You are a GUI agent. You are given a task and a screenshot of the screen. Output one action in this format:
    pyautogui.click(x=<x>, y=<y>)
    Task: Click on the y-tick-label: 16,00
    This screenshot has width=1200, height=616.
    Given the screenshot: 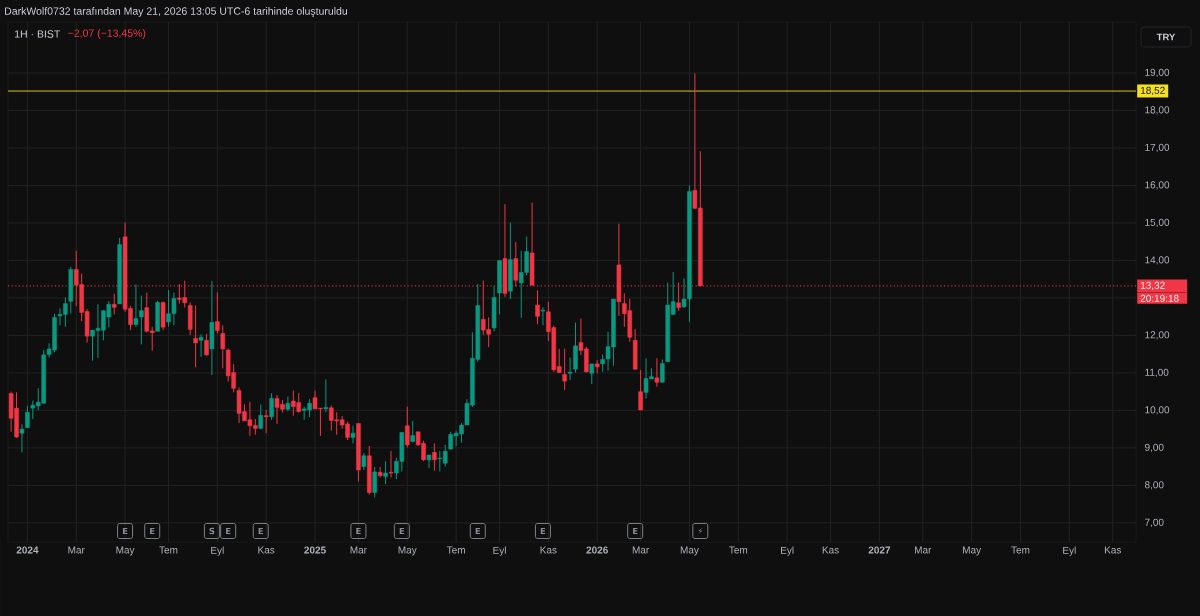 What is the action you would take?
    pyautogui.click(x=1157, y=185)
    